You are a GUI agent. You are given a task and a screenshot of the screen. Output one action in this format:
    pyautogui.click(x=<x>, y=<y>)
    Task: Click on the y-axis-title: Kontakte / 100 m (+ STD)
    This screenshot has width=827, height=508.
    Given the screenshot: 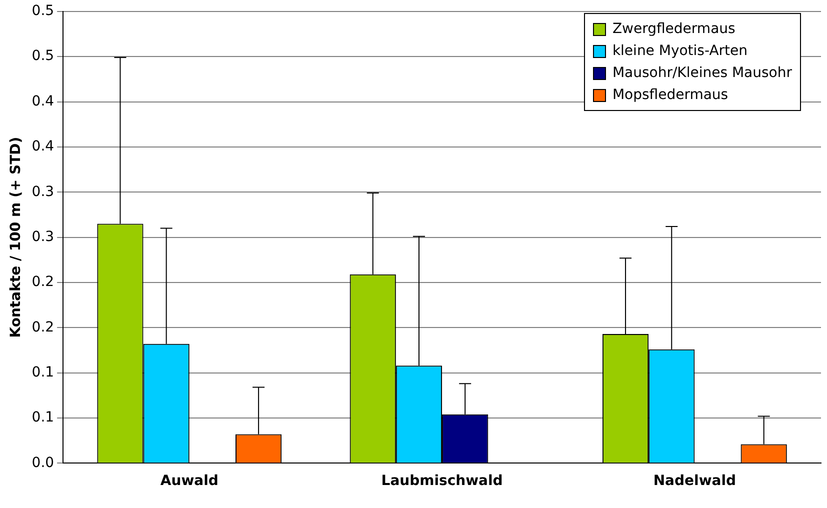 What is the action you would take?
    pyautogui.click(x=16, y=237)
    